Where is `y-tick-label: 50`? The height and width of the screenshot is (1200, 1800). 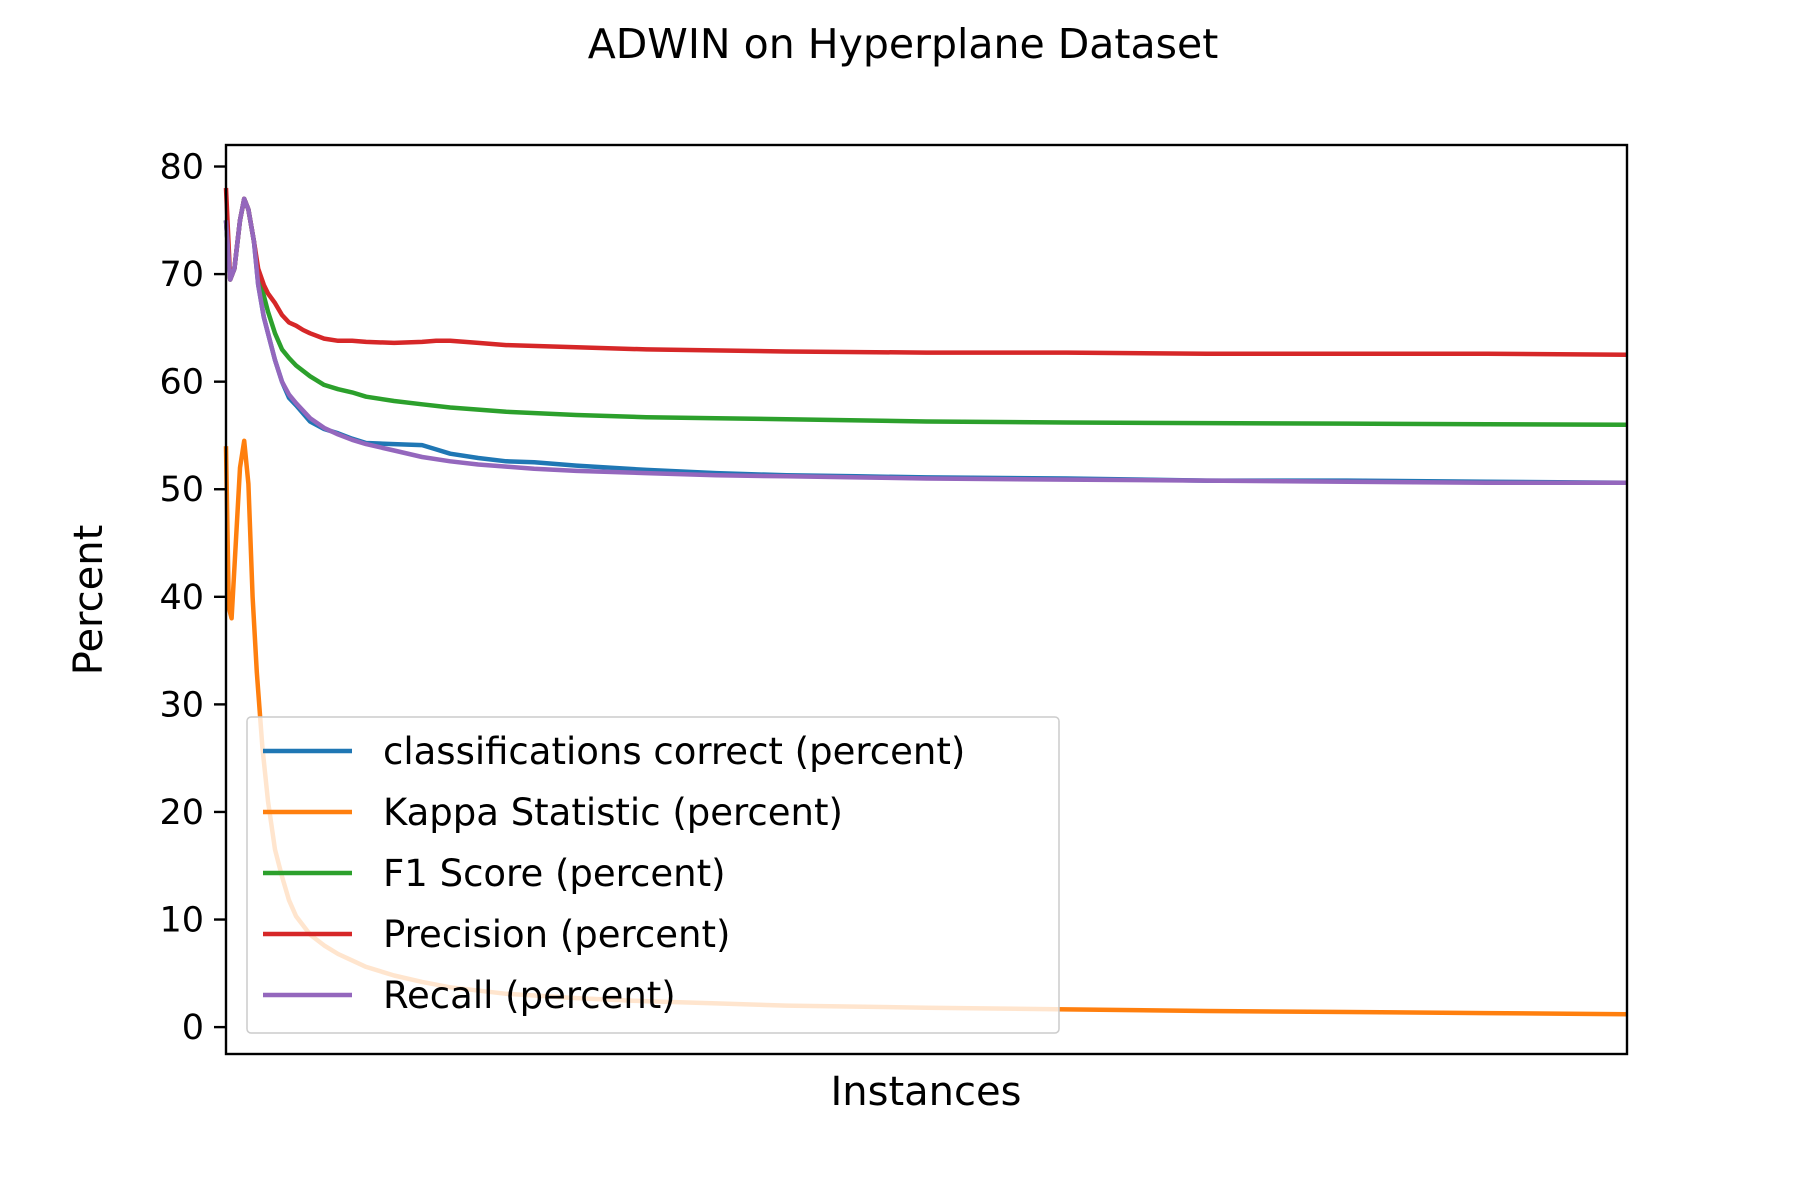 y-tick-label: 50 is located at coordinates (181, 490).